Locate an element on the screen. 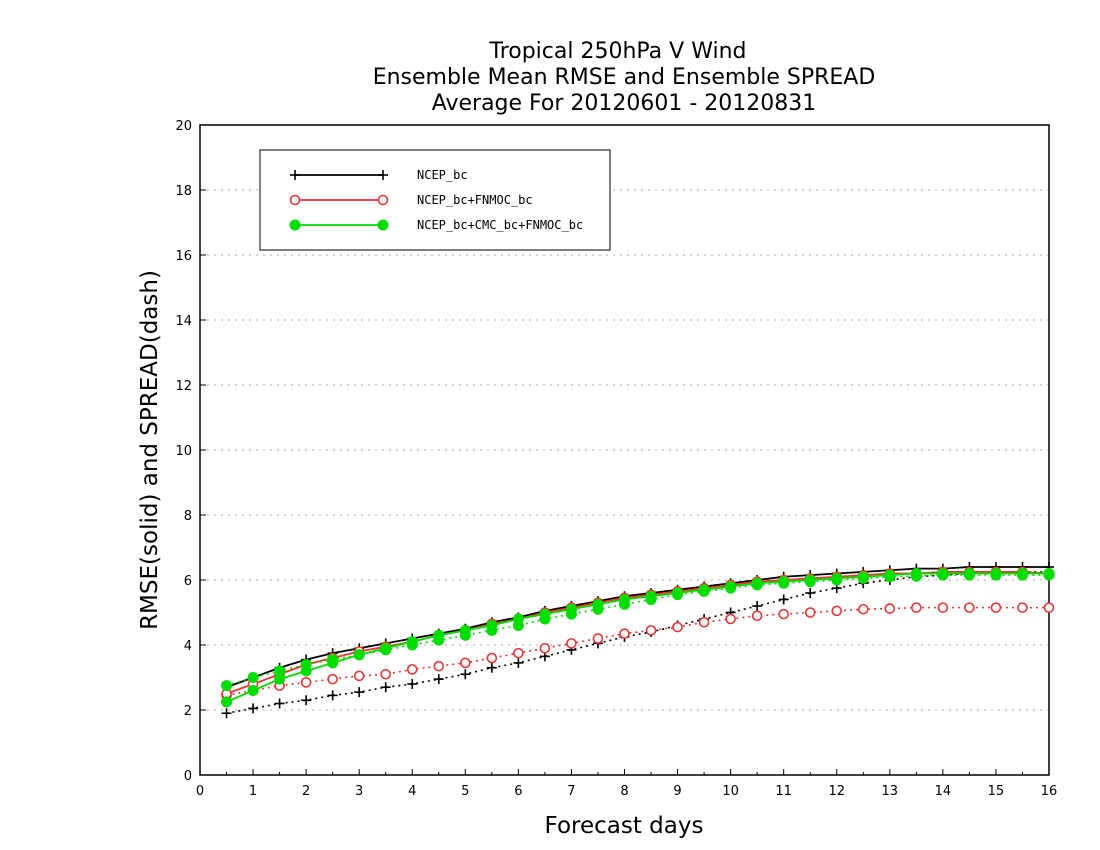 The image size is (1100, 850). y-axis: 0 2 4 6 8 10 12 14 16 18 20 is located at coordinates (190, 451).